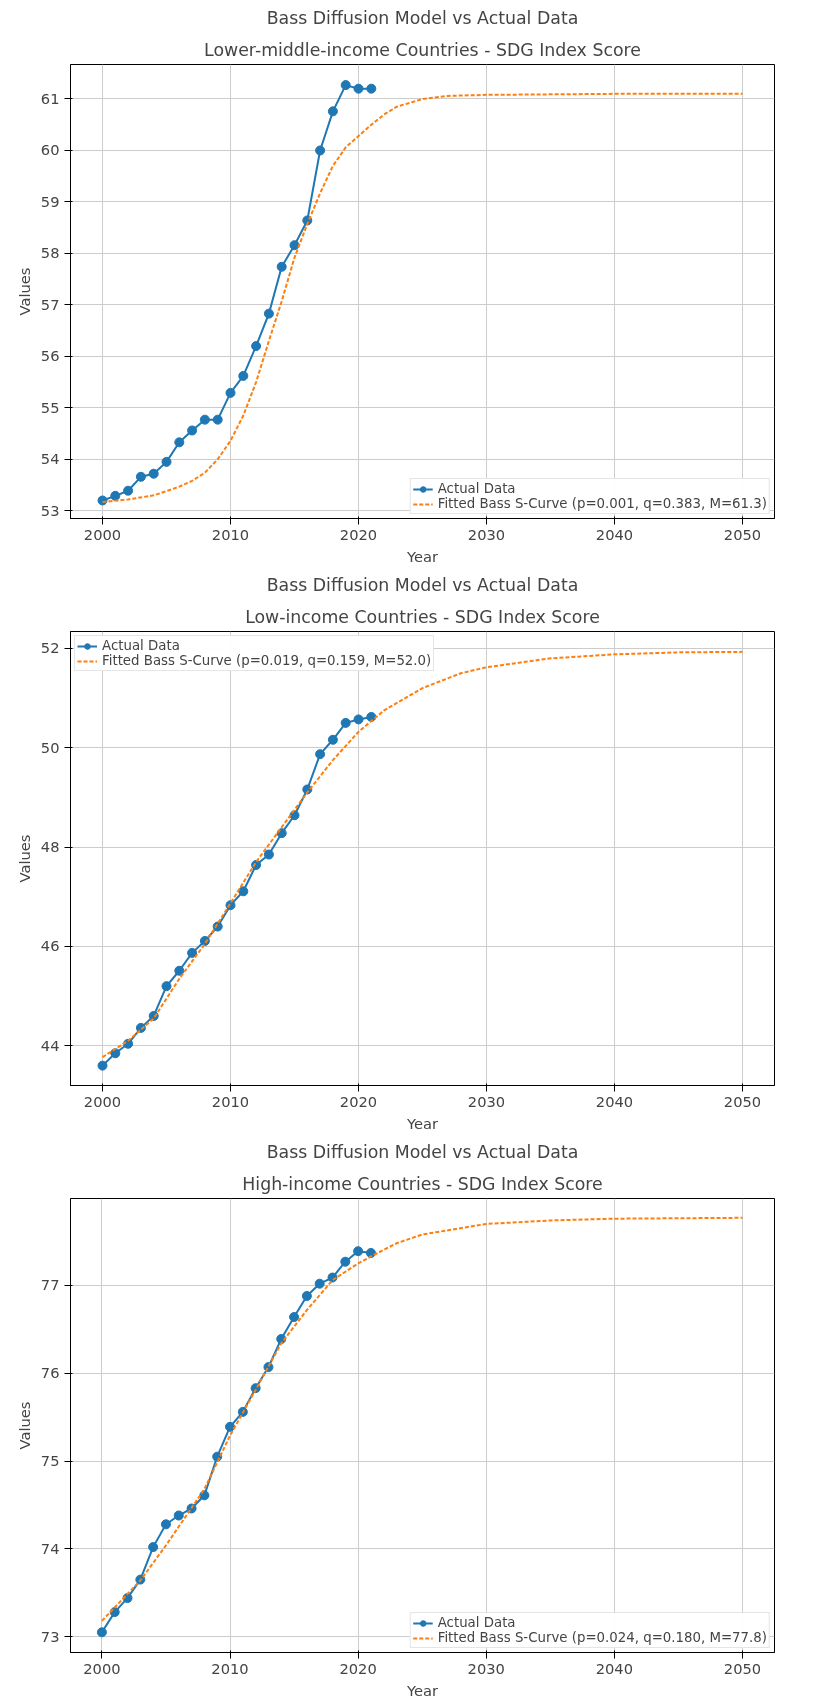 The width and height of the screenshot is (814, 1701). Describe the element at coordinates (50, 1045) in the screenshot. I see `y-tick-label: 44` at that location.